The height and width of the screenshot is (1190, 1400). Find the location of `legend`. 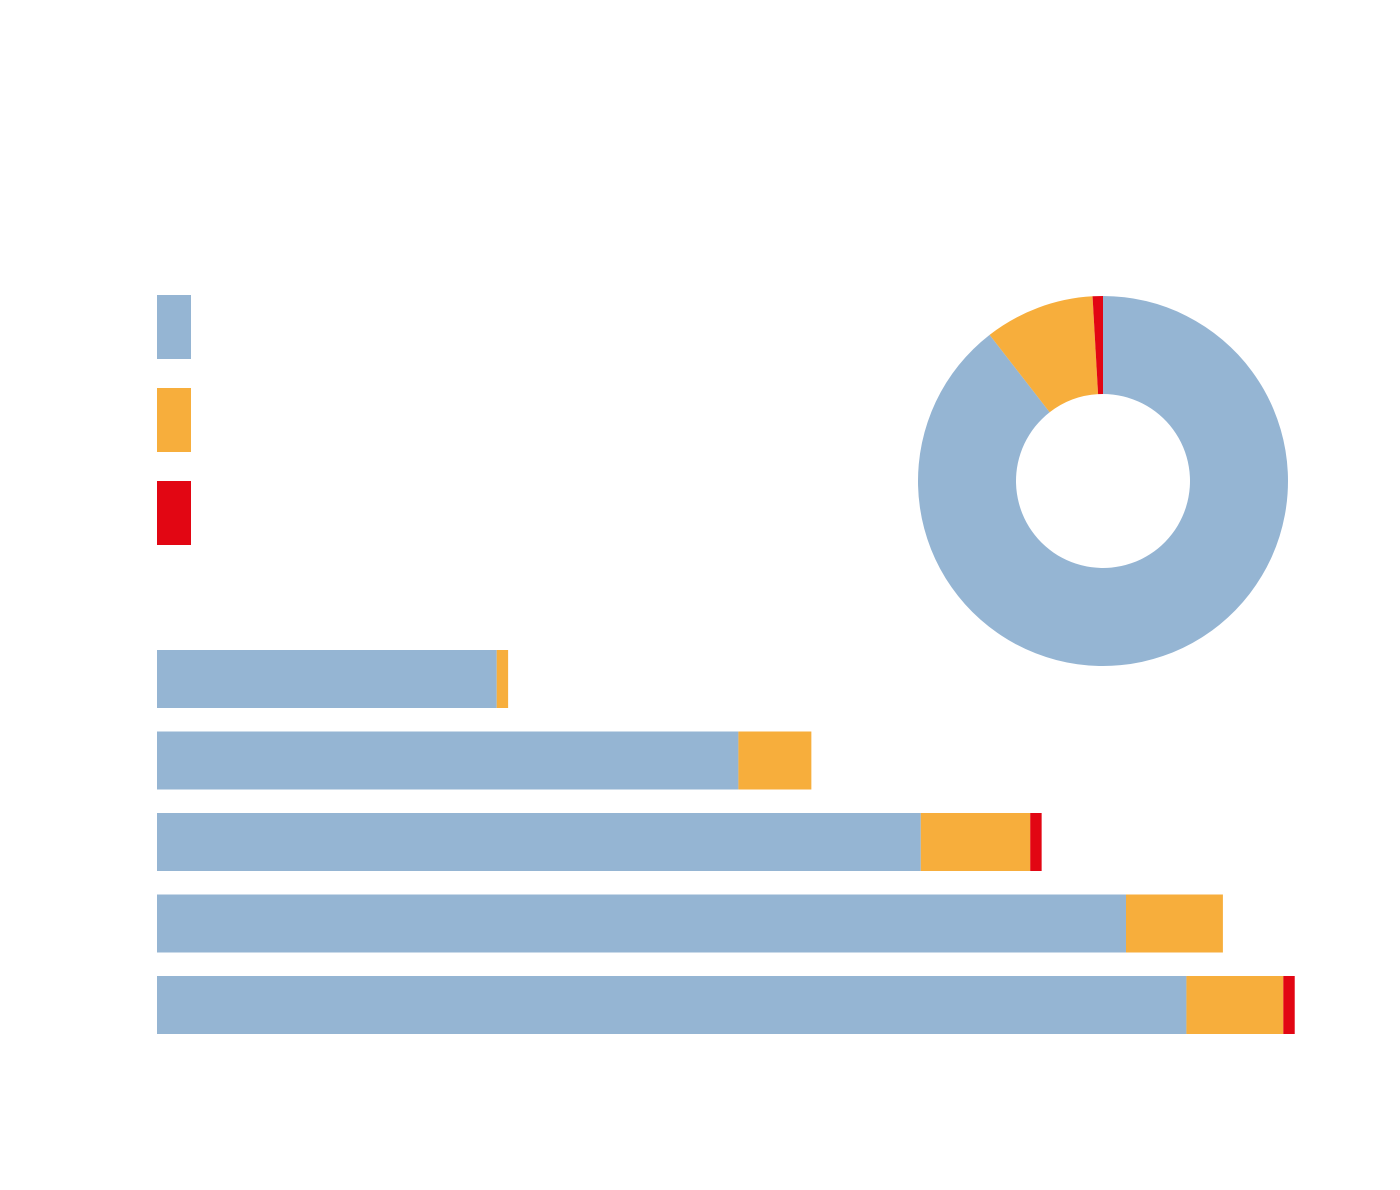

legend is located at coordinates (174, 420).